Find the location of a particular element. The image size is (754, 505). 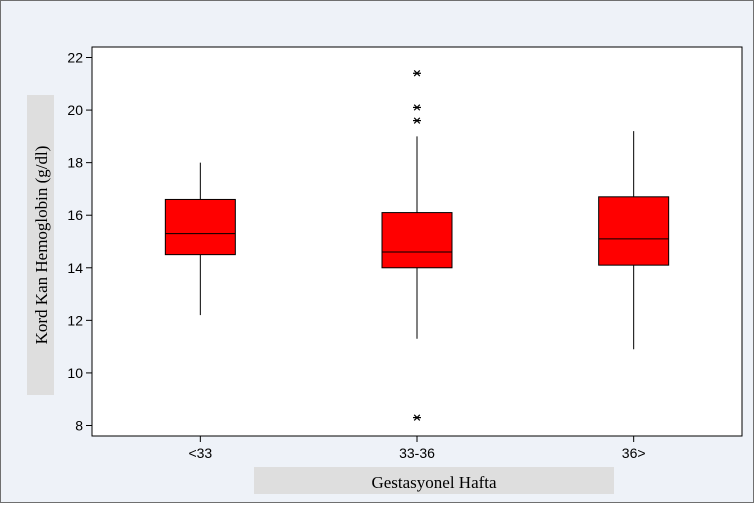

y-tick-label: 10 is located at coordinates (75, 373).